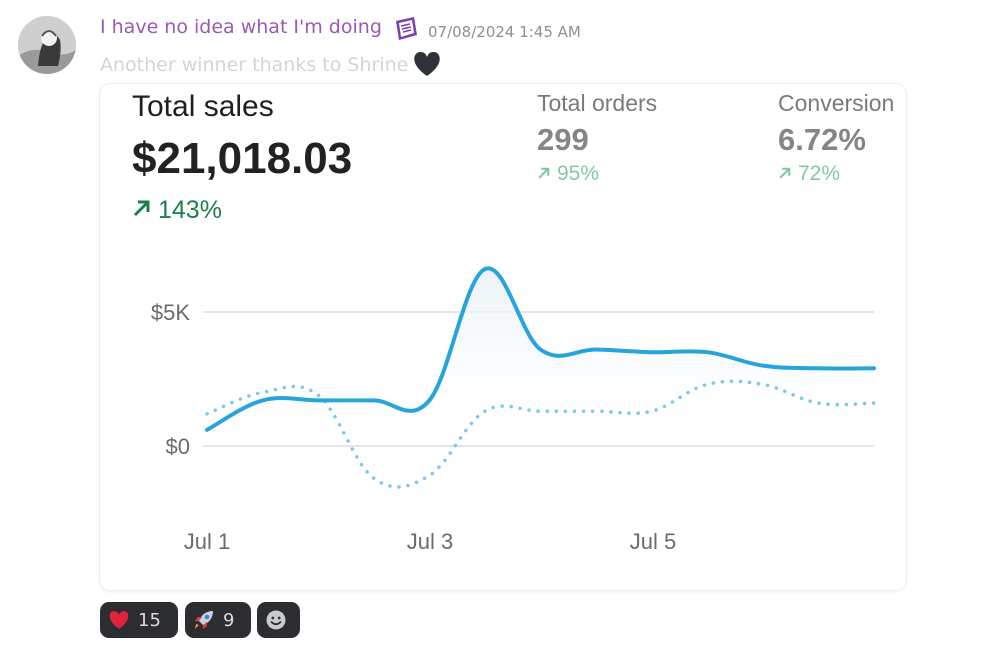 This screenshot has height=669, width=1000. What do you see at coordinates (119, 620) in the screenshot?
I see `red-heart-icon` at bounding box center [119, 620].